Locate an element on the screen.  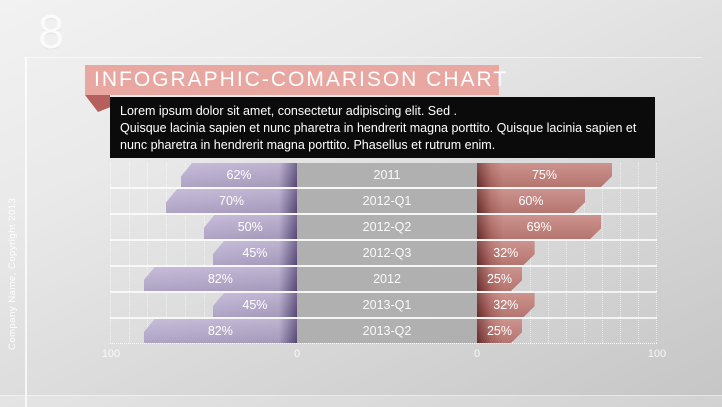
left-bar-value: 62% is located at coordinates (239, 175).